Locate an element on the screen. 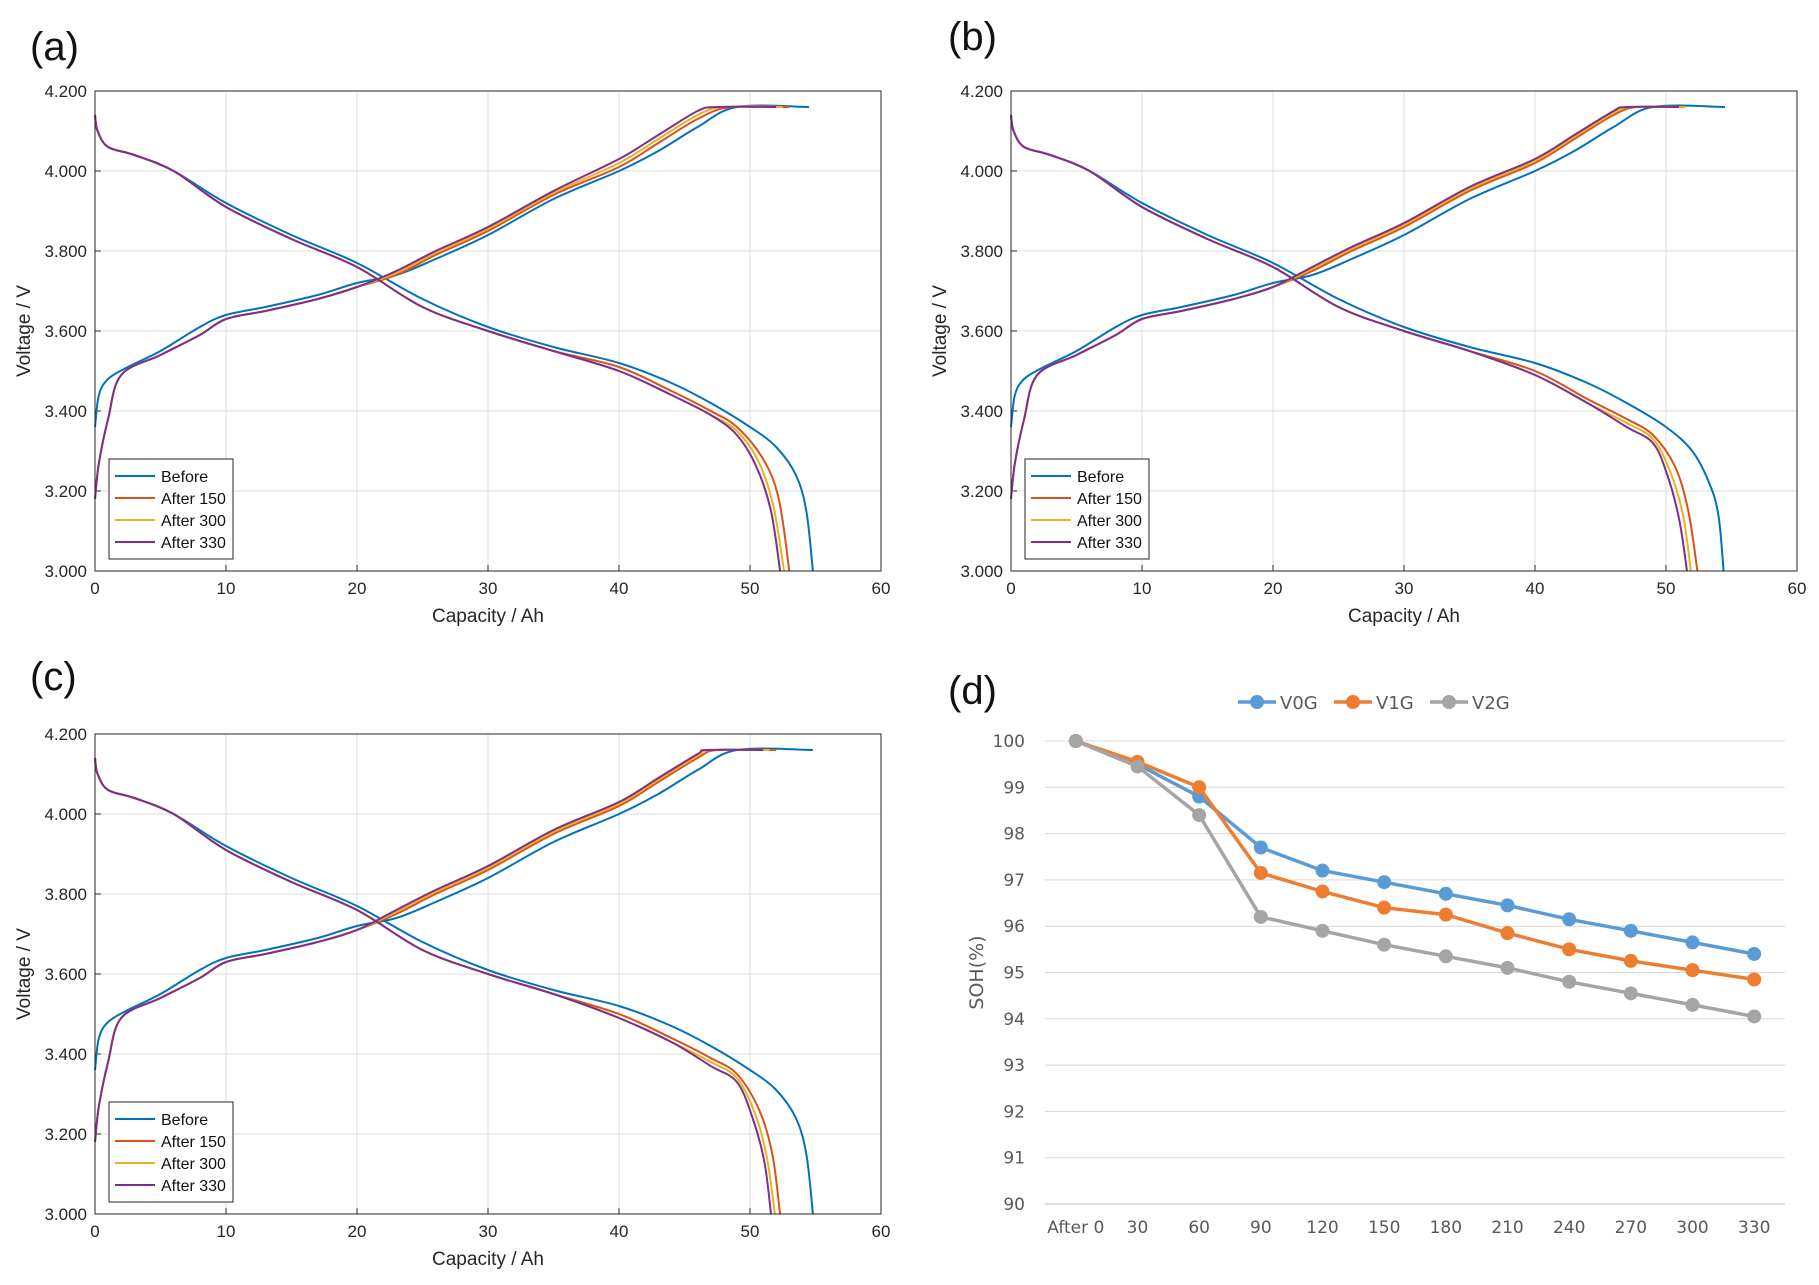 The image size is (1819, 1285). legend: V0G V1G V2G is located at coordinates (1374, 703).